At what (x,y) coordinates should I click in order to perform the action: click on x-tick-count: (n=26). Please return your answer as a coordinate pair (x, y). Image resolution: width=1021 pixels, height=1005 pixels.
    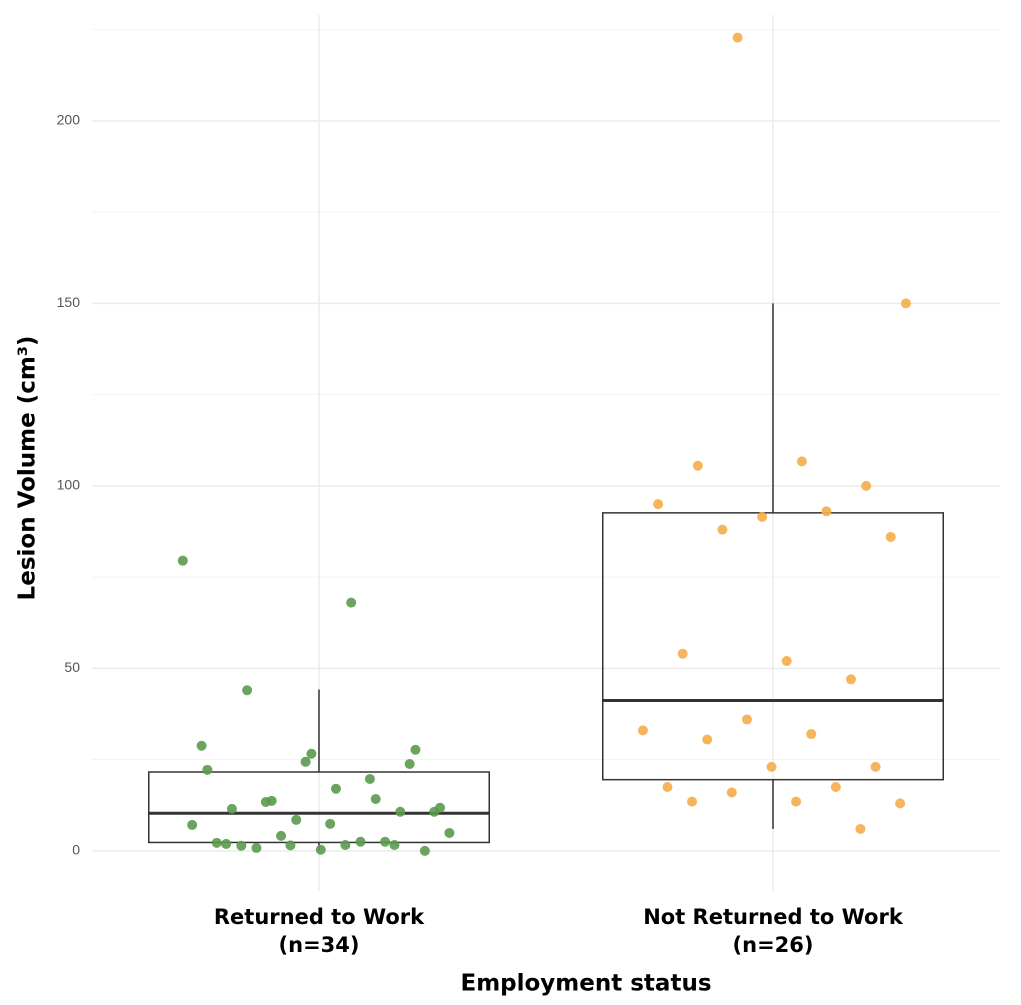
    Looking at the image, I should click on (773, 945).